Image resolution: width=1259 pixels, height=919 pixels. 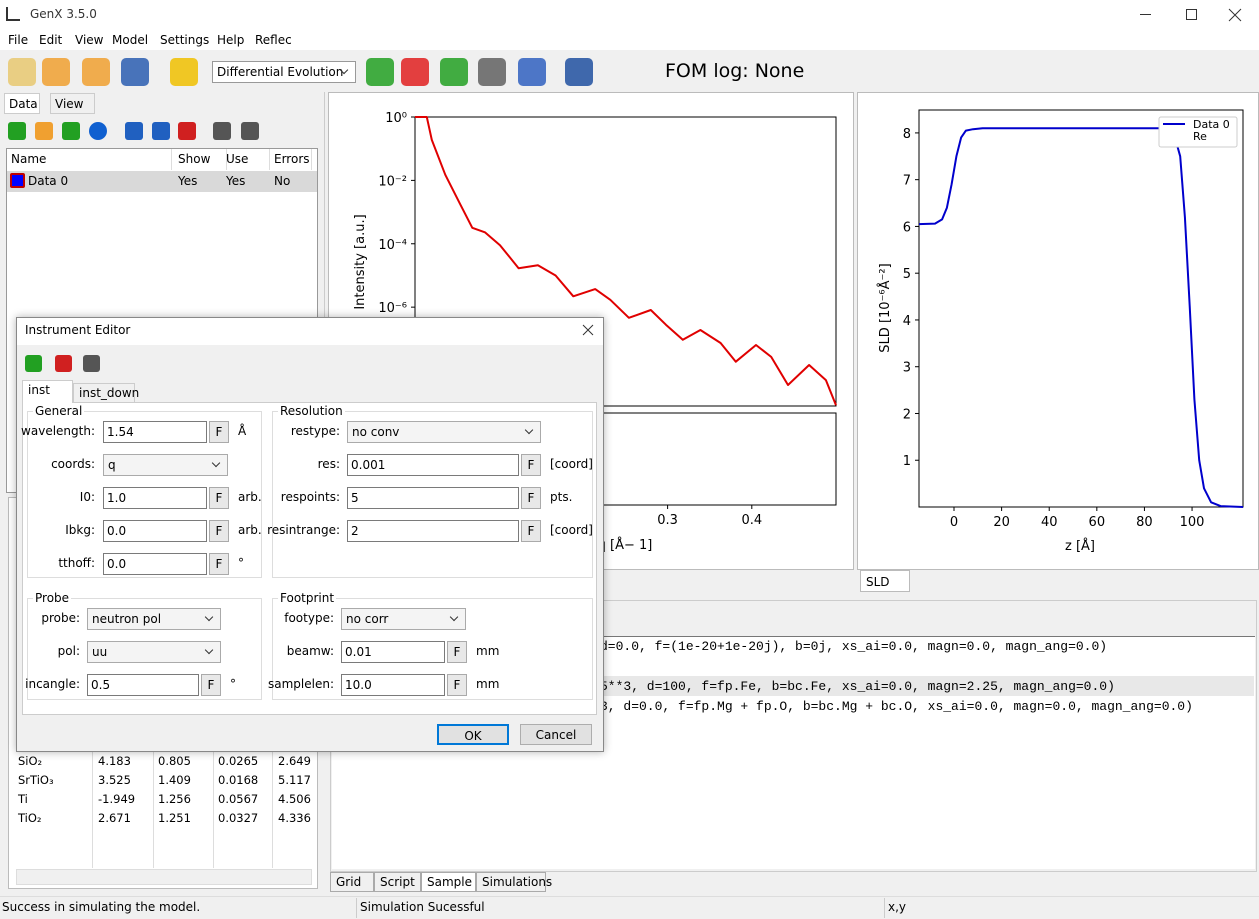 I want to click on field-input: 10.0, so click(x=393, y=685).